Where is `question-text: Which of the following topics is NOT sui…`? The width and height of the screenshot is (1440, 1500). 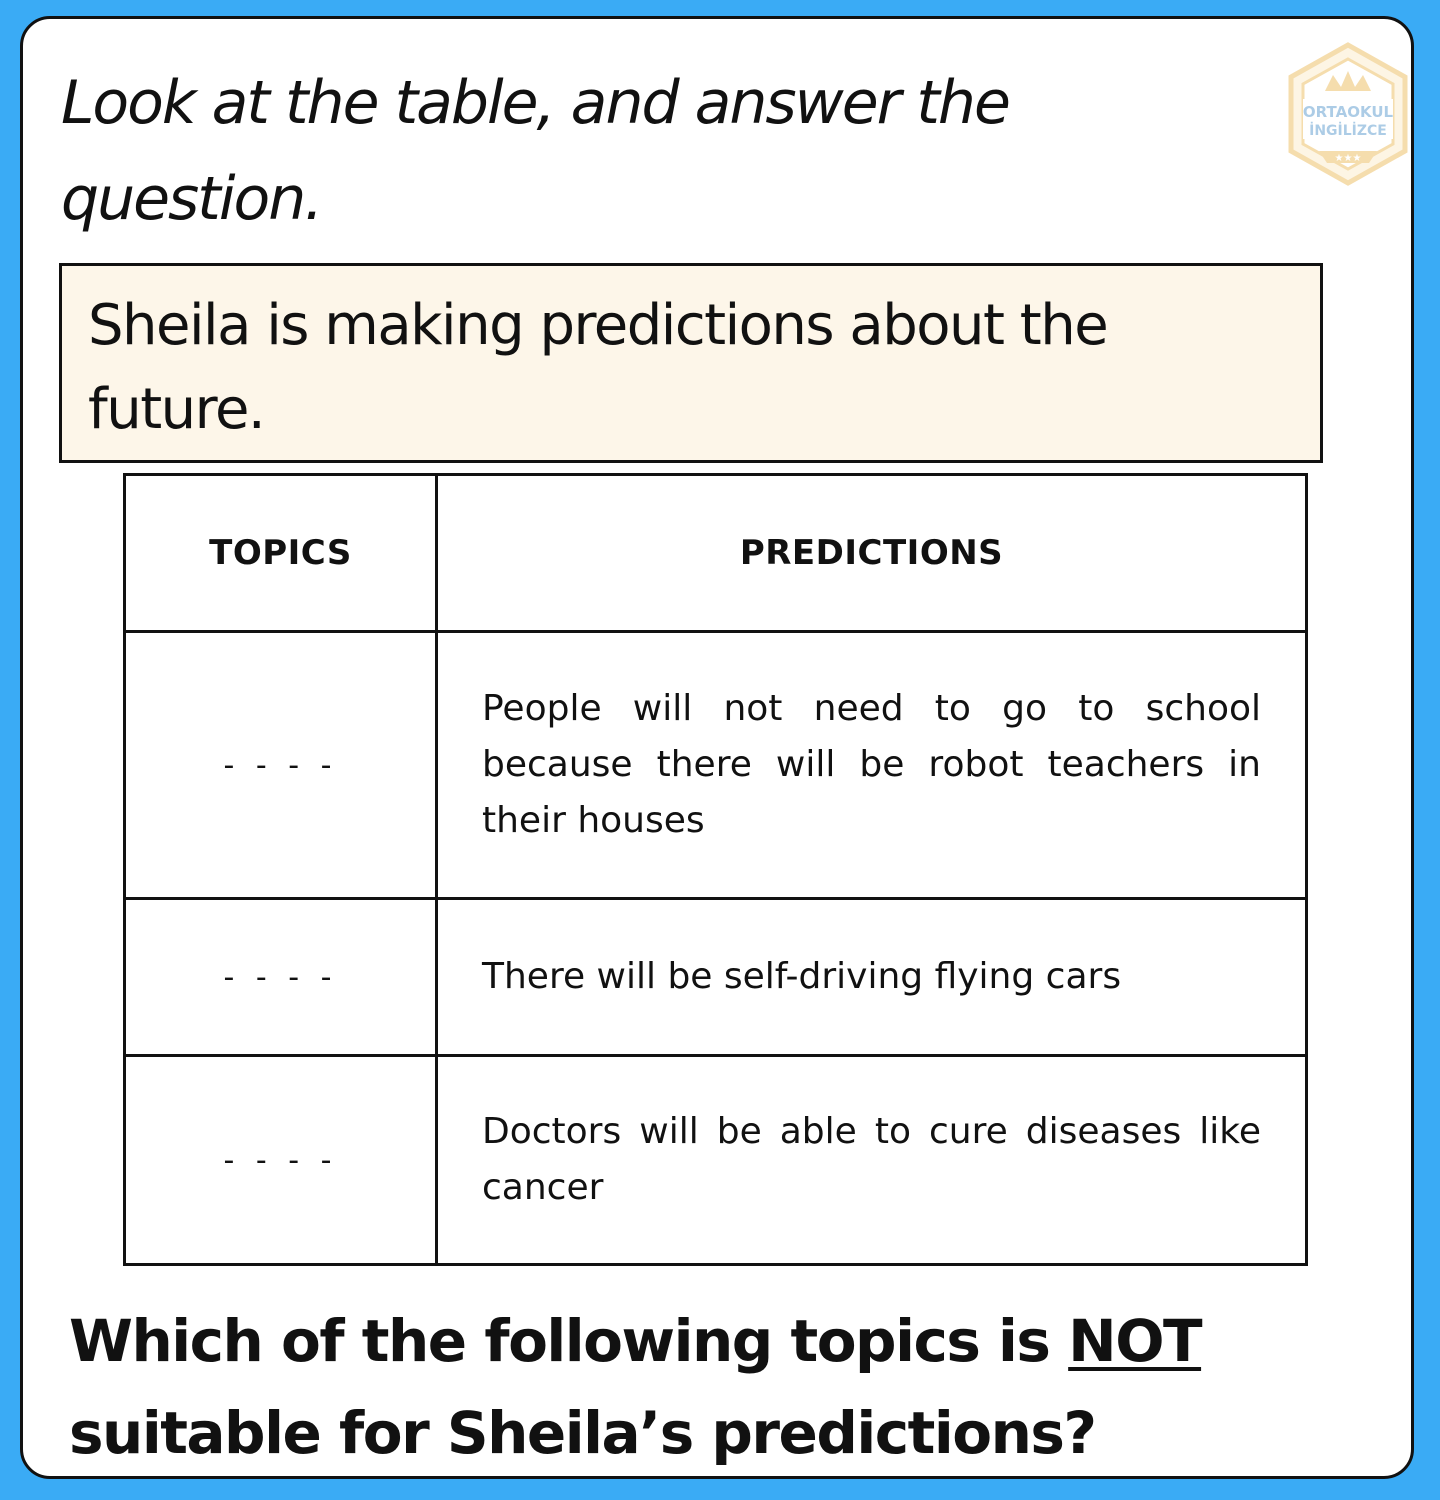 question-text: Which of the following topics is NOT sui… is located at coordinates (734, 1387).